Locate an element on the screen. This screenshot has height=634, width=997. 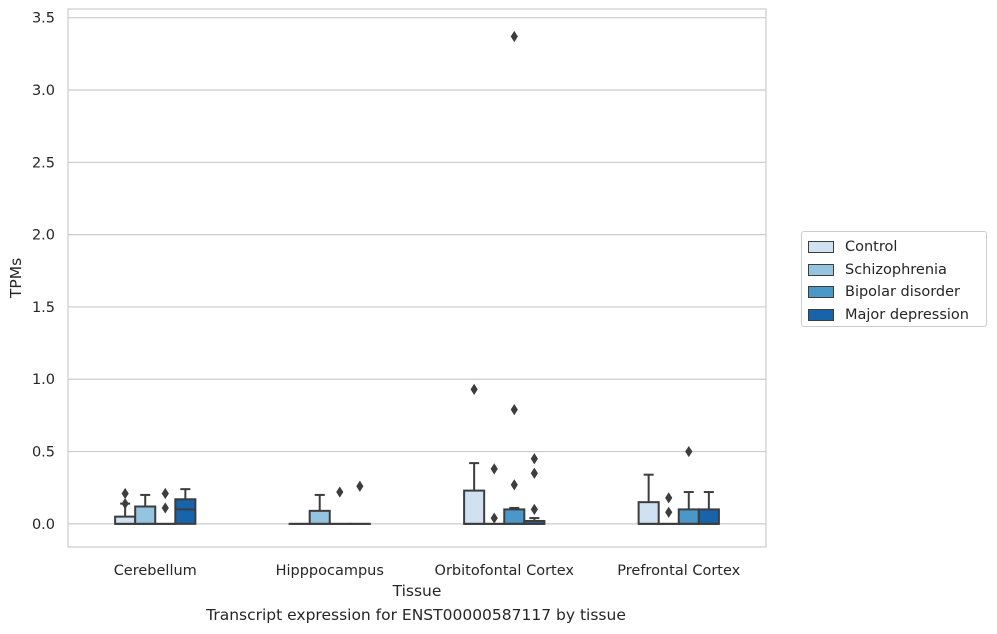
y-tick-label: 1.0 is located at coordinates (43, 380).